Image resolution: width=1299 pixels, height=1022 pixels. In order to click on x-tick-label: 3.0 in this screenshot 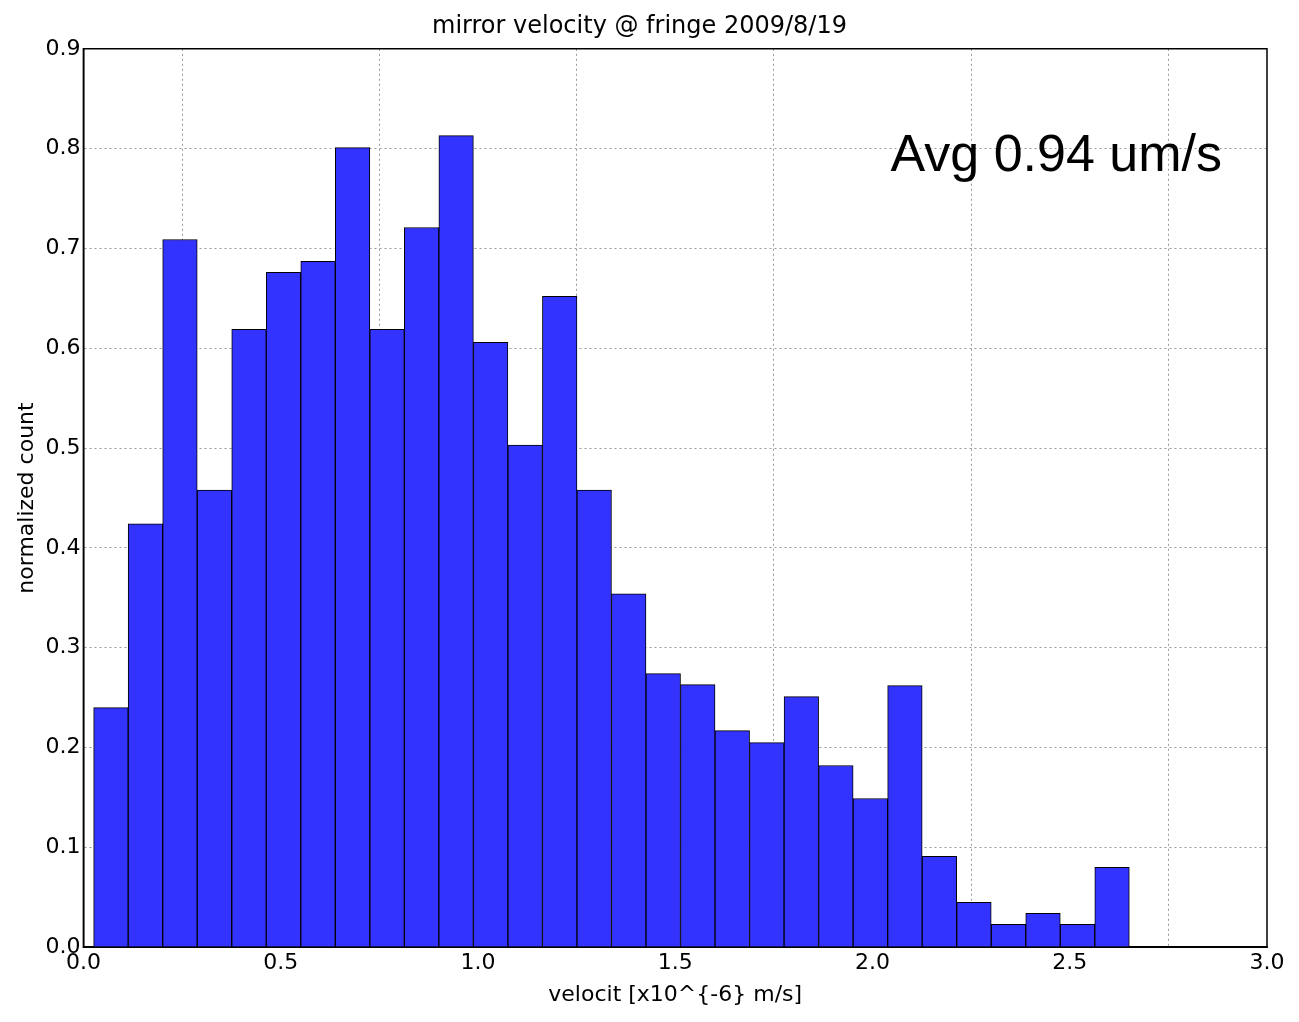, I will do `click(1267, 962)`.